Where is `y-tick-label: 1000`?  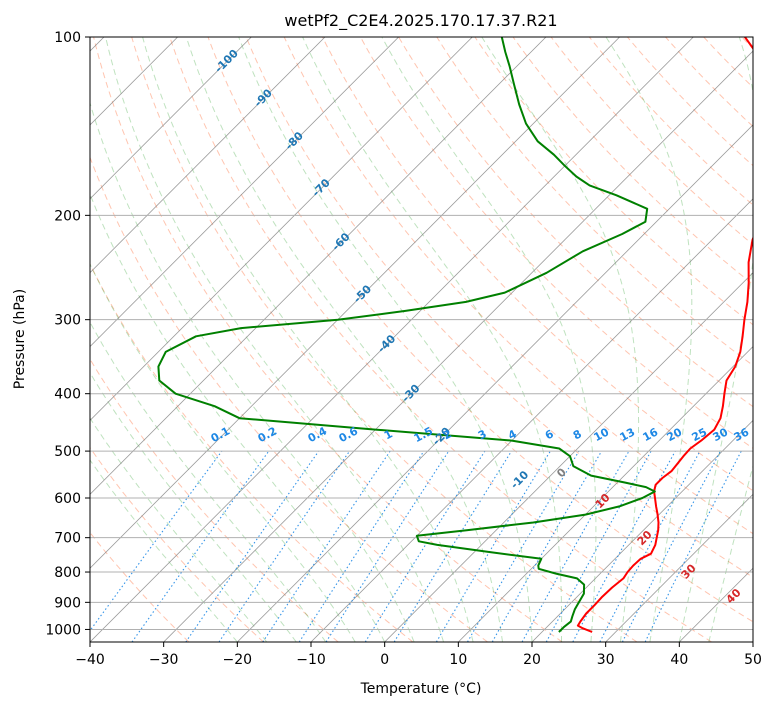 y-tick-label: 1000 is located at coordinates (63, 630).